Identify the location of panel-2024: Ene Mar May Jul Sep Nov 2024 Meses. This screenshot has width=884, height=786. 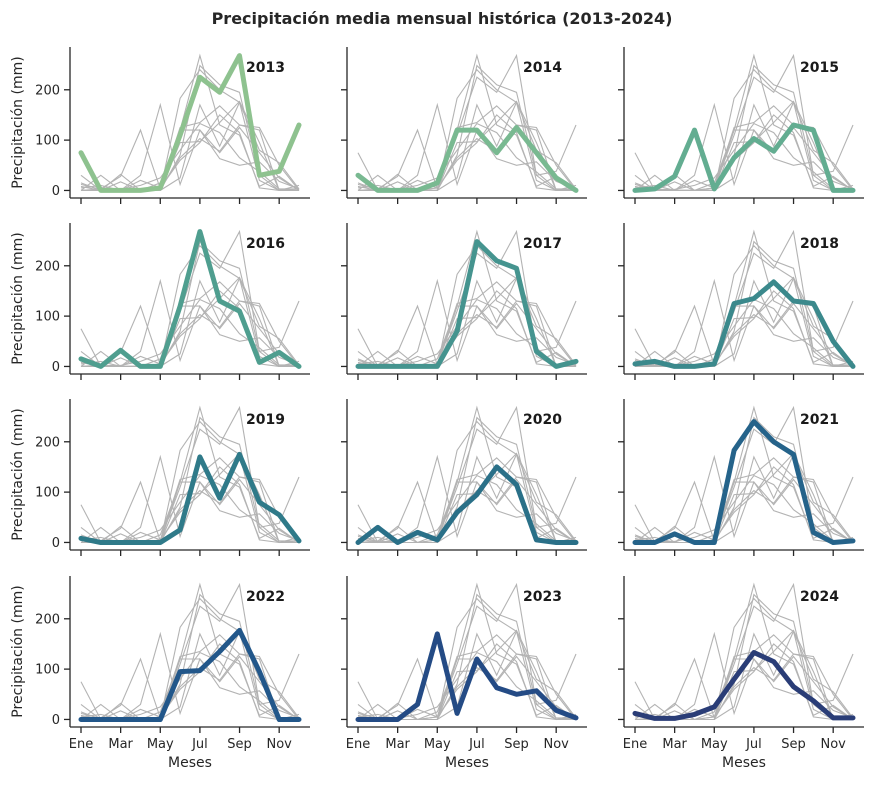
(741, 673).